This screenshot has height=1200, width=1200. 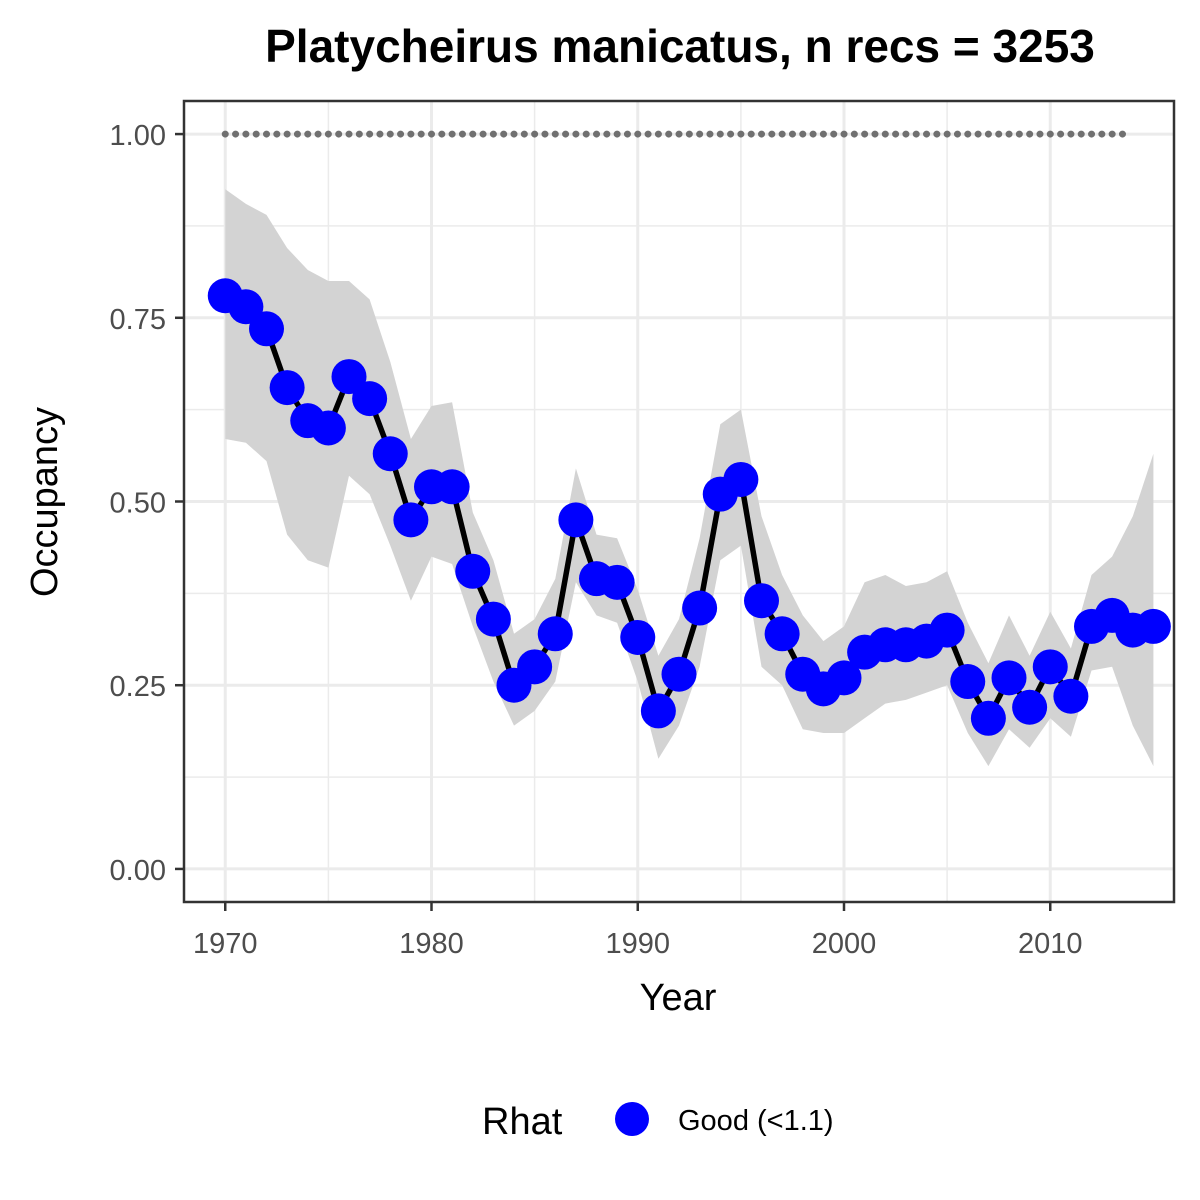 I want to click on x-axis: 1970 1980 1990 2000 2010, so click(x=638, y=931).